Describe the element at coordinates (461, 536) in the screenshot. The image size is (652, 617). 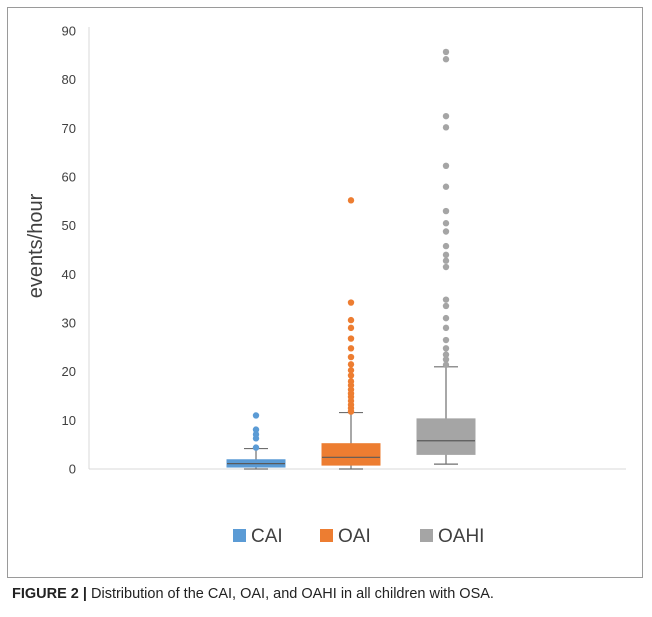
I see `legend-label: OAHI` at that location.